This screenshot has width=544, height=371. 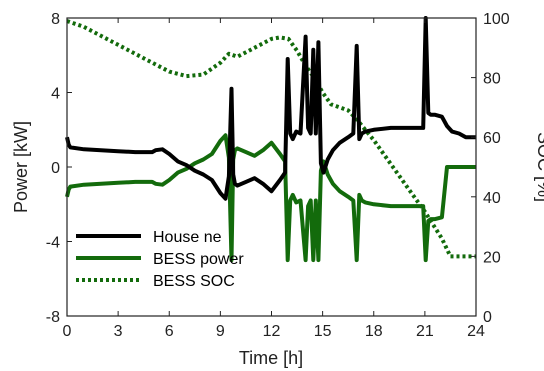 What do you see at coordinates (53, 317) in the screenshot?
I see `y-left-tick-label: -8` at bounding box center [53, 317].